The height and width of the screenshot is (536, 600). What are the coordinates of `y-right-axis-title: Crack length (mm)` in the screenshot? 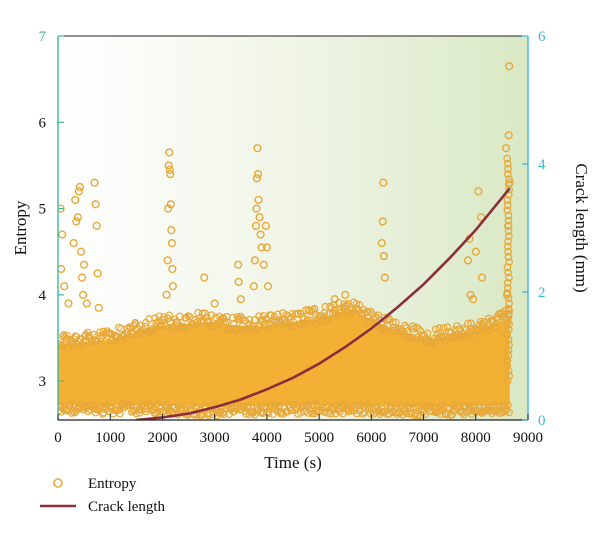 It's located at (581, 227).